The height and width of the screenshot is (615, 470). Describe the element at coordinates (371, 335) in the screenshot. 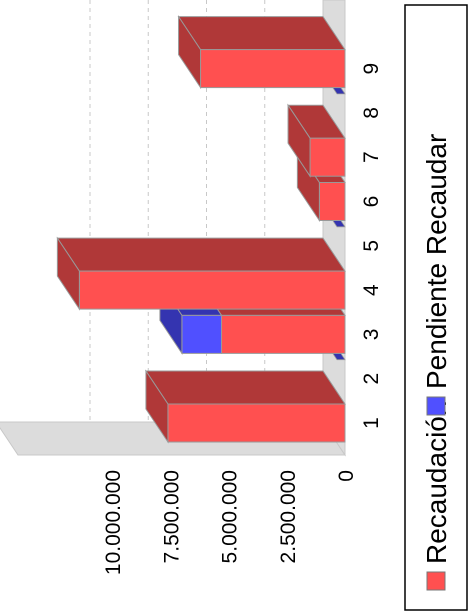

I see `category-tick-label: 3` at that location.